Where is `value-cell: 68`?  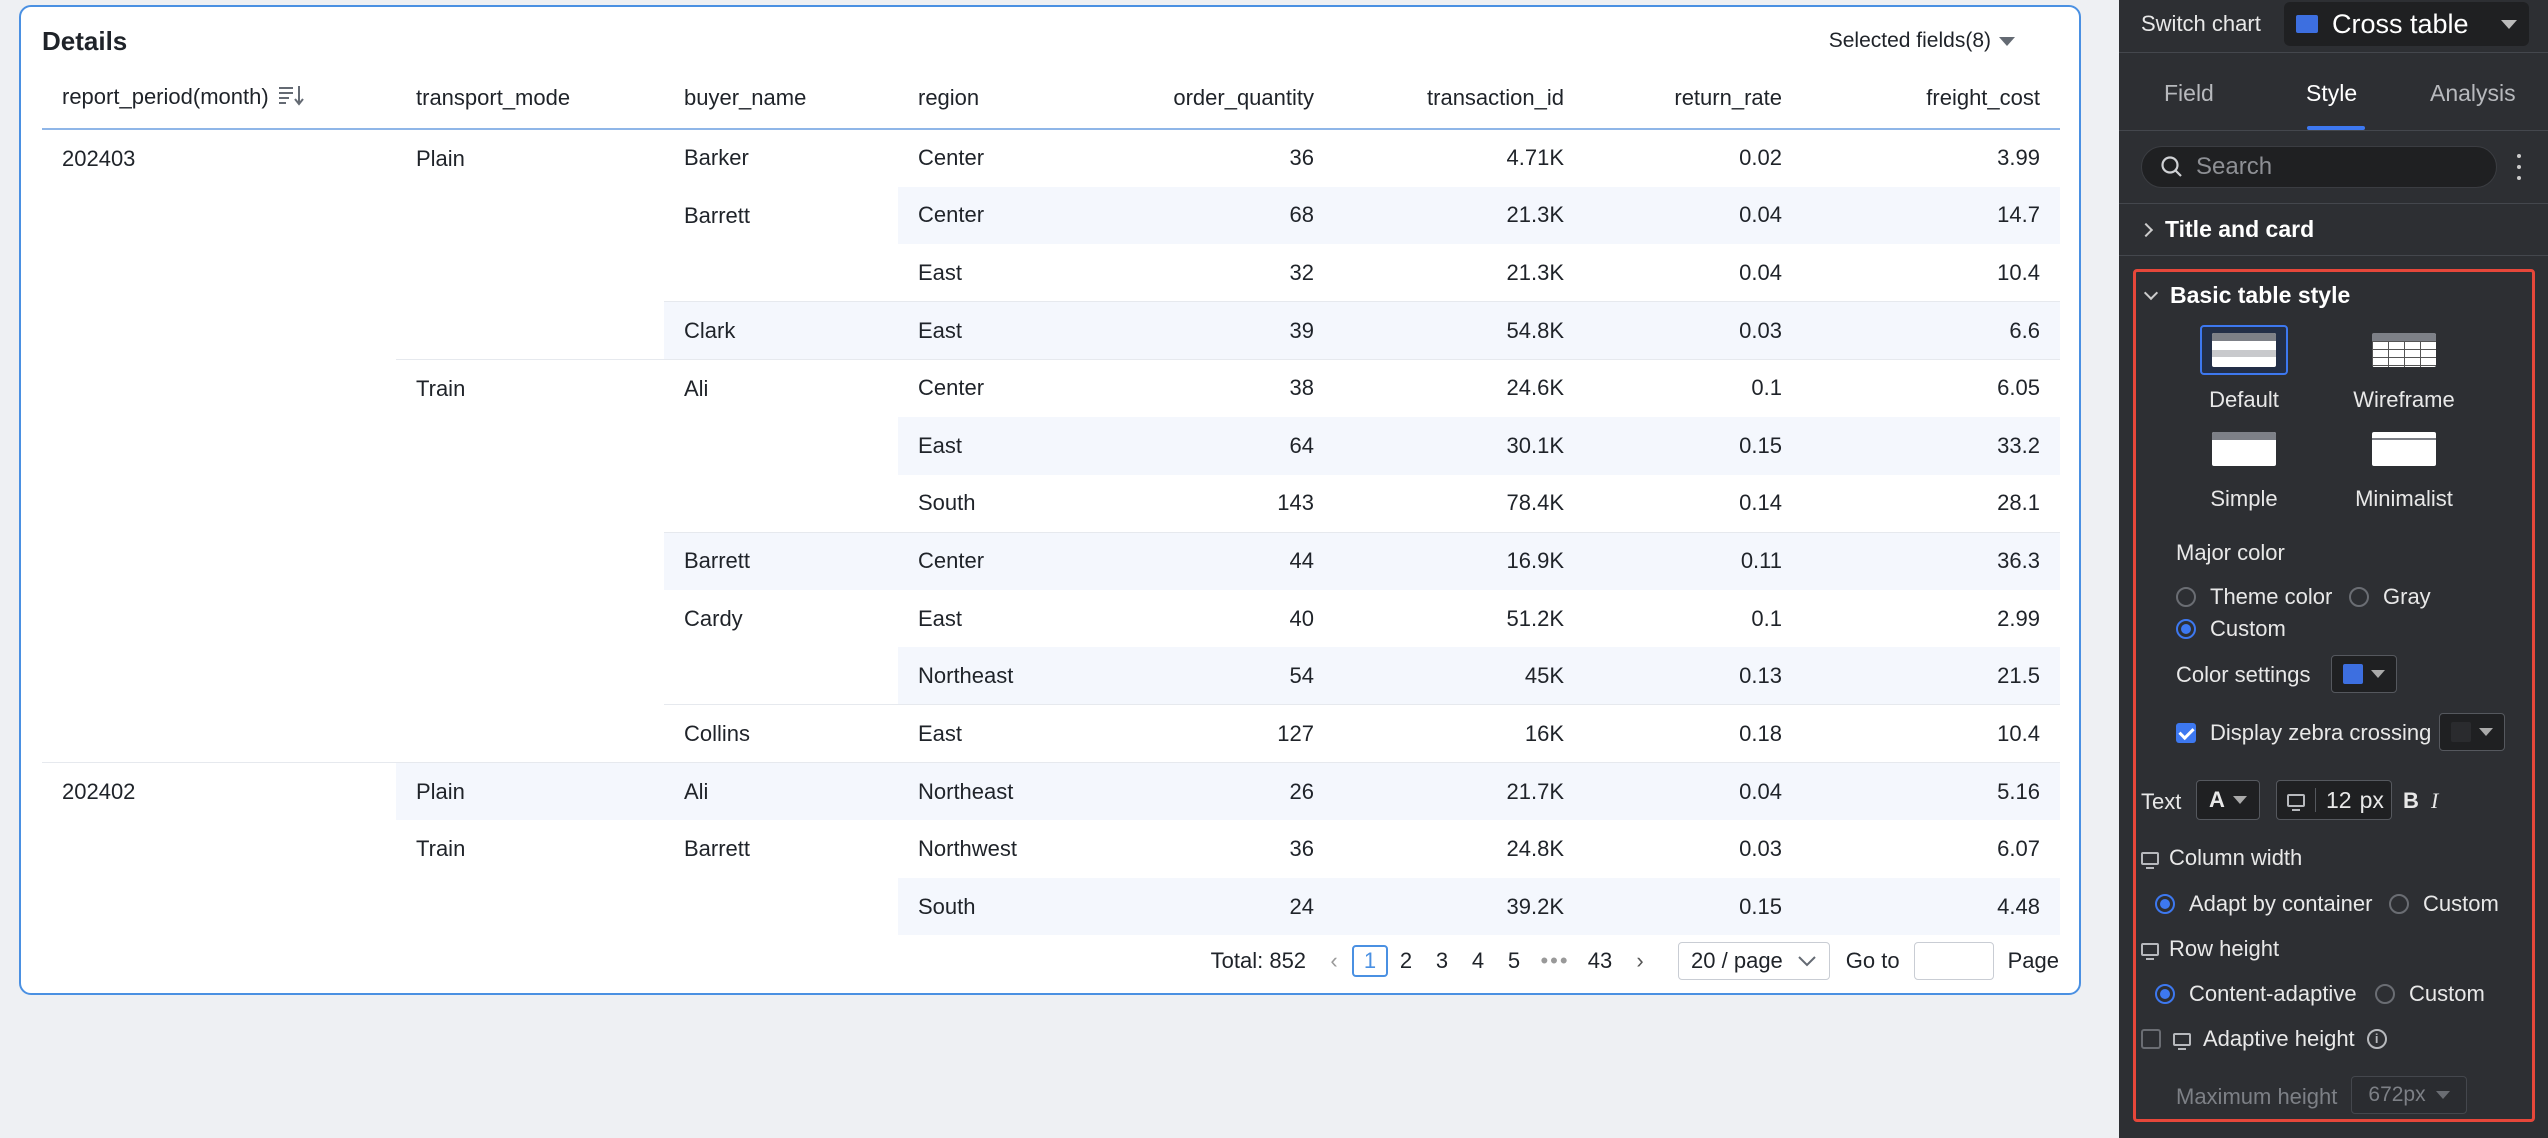 value-cell: 68 is located at coordinates (1206, 215).